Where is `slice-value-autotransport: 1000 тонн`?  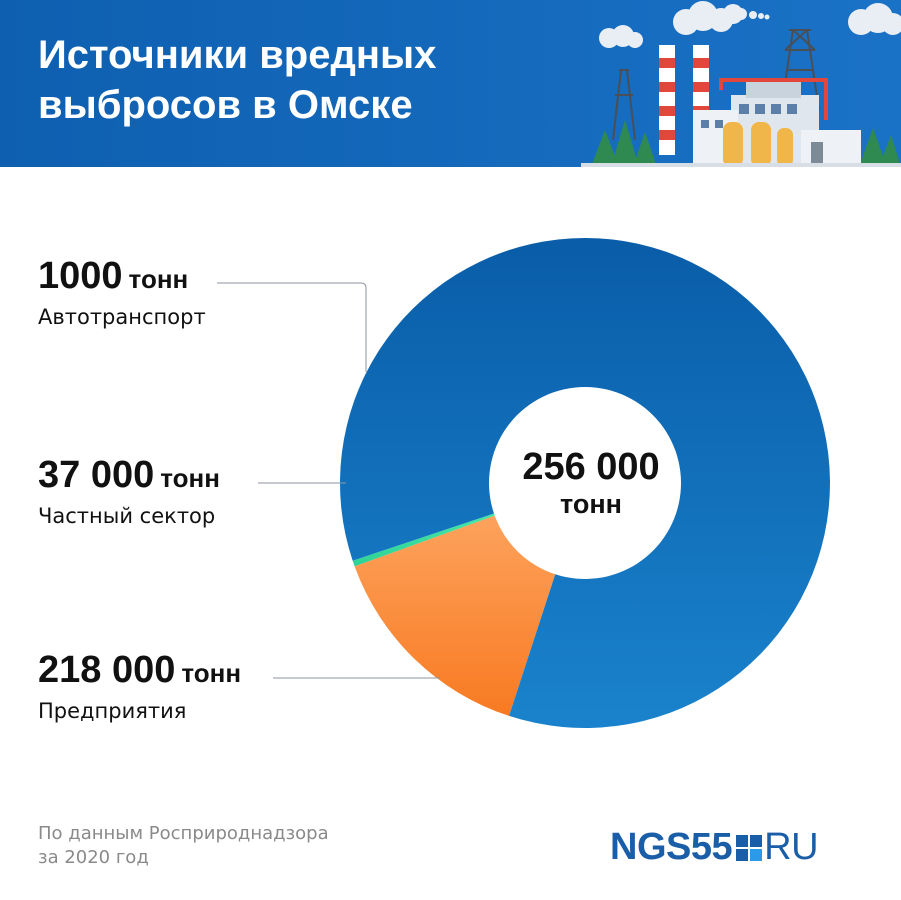
slice-value-autotransport: 1000 тонн is located at coordinates (113, 276).